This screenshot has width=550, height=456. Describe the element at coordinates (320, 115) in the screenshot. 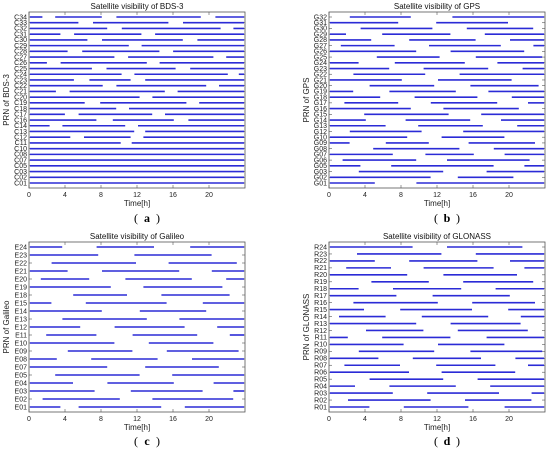

I see `y-tick-label: G15` at that location.